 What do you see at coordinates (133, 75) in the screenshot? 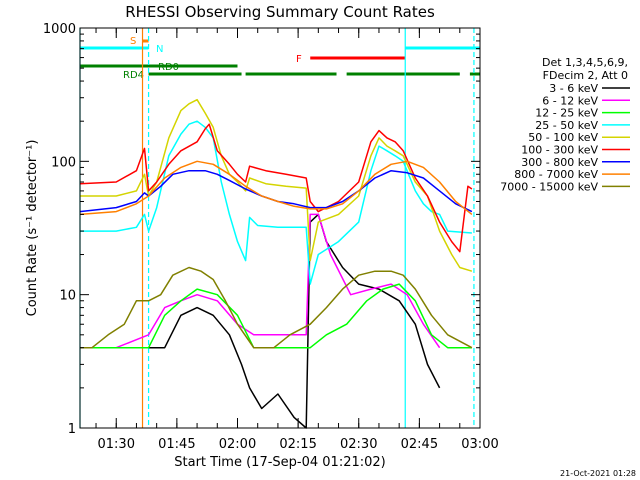
I see `flag-label: RD4` at bounding box center [133, 75].